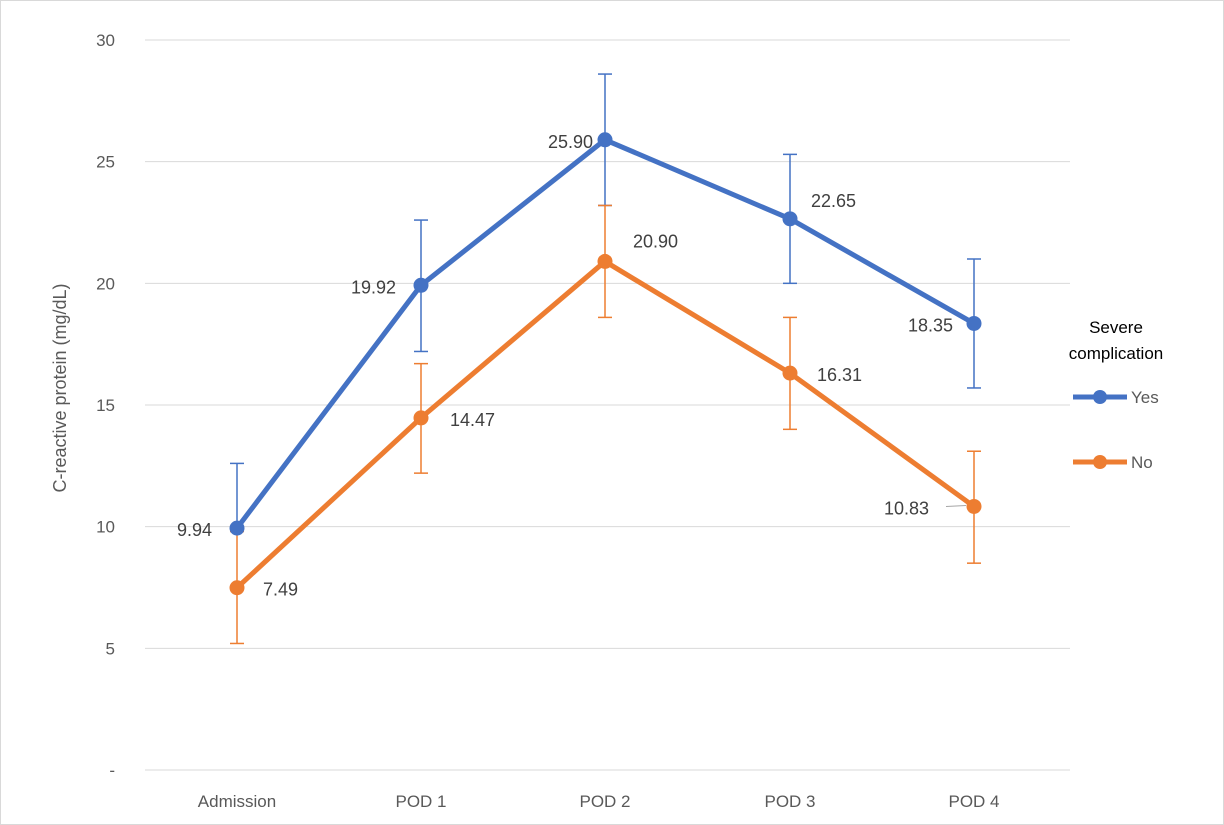 This screenshot has height=825, width=1224. I want to click on data-label-yes: 18.35, so click(930, 325).